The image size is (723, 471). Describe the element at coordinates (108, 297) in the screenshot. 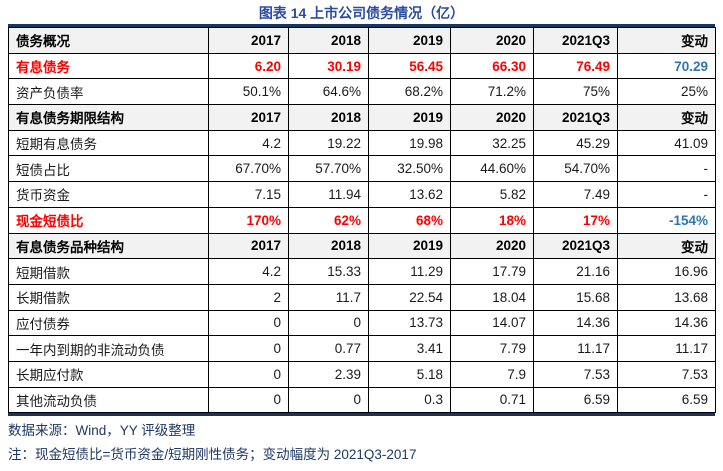

I see `row-label-cell: 长期借款` at that location.